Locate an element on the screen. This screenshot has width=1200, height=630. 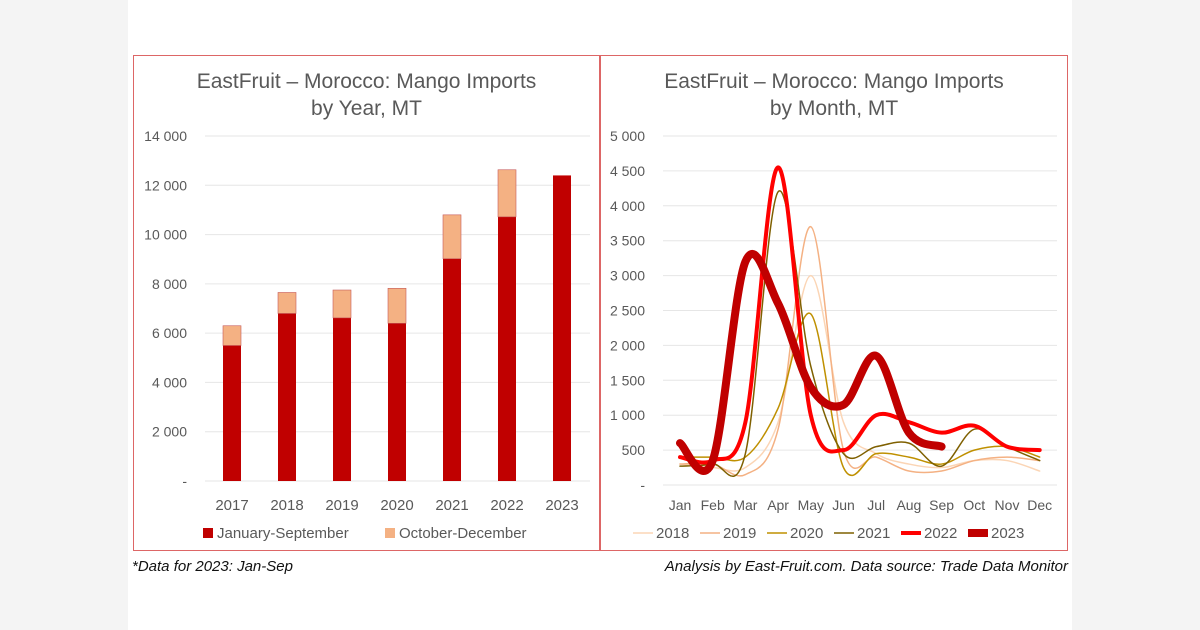
footnote: *Data for 2023: Jan-Sep is located at coordinates (212, 566).